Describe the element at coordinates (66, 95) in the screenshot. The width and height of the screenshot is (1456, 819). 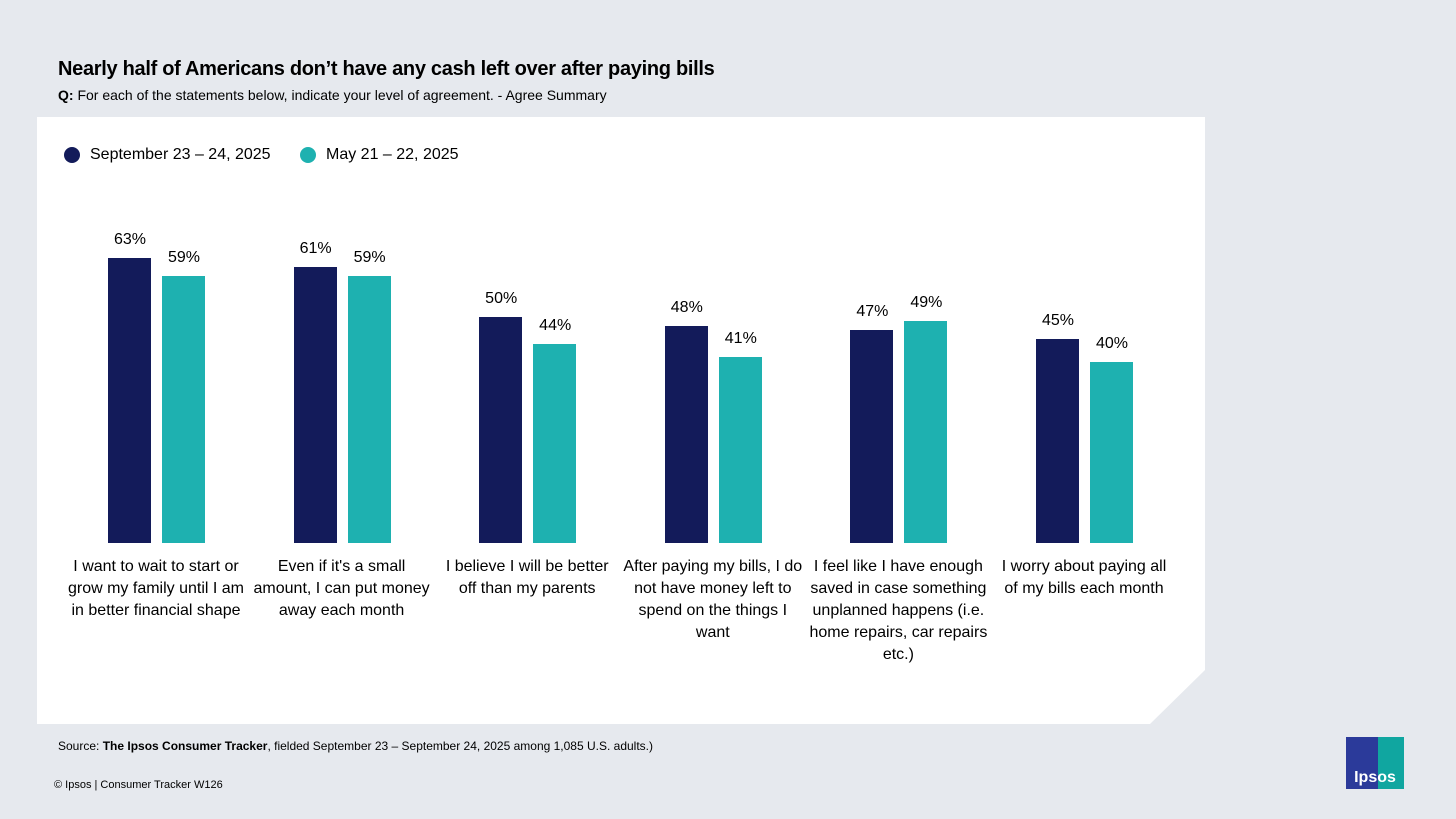
I see `subtitle-prefix: Q:` at that location.